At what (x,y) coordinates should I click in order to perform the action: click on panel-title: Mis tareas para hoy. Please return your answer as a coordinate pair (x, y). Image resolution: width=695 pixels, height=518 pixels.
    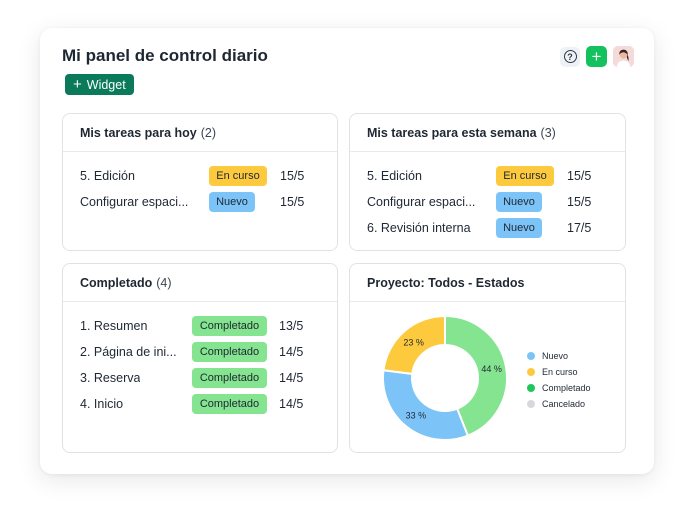
    Looking at the image, I should click on (138, 132).